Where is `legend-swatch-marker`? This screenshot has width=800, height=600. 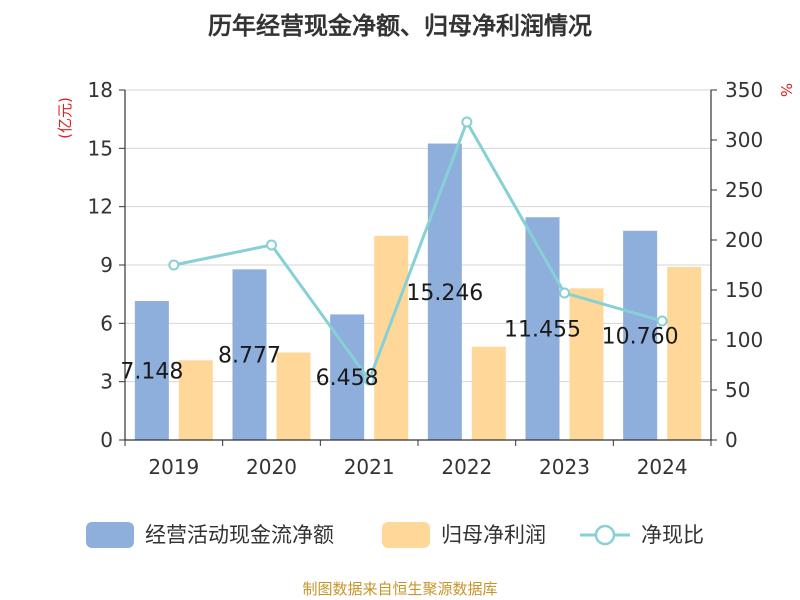
legend-swatch-marker is located at coordinates (605, 535).